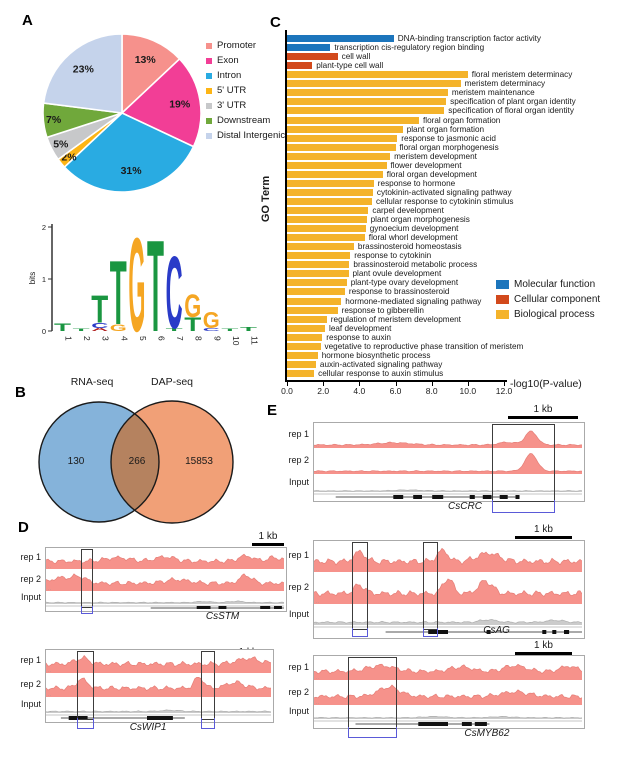  What do you see at coordinates (493, 93) in the screenshot?
I see `go-term-label: meristem maintenance` at bounding box center [493, 93].